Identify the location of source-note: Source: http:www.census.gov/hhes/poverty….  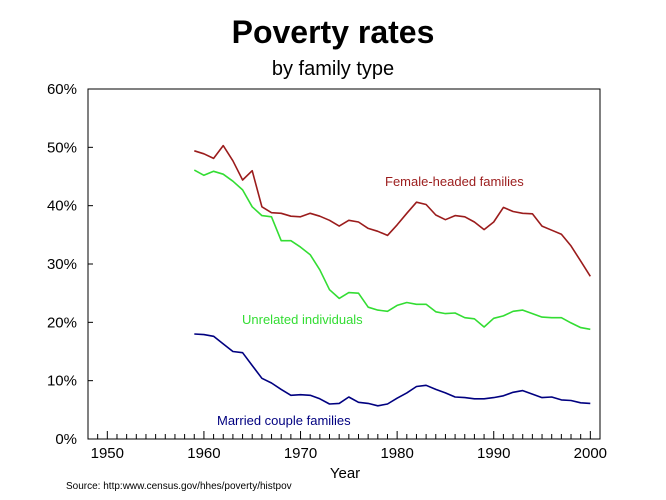
(179, 486).